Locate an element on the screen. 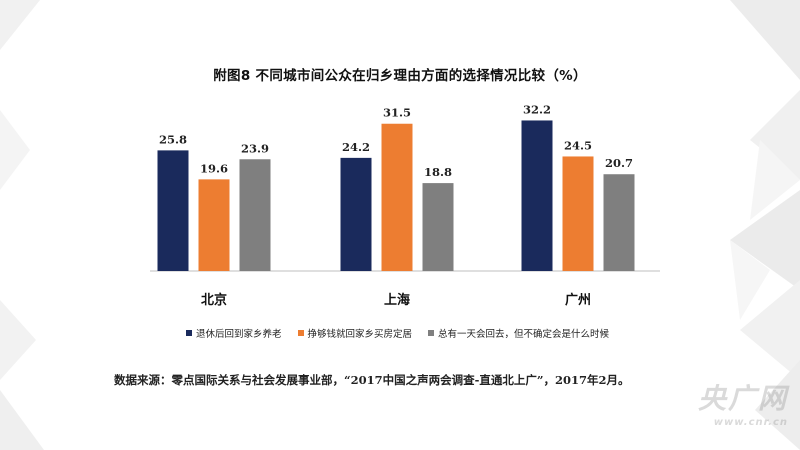  data-label-someday-3: 20.7 is located at coordinates (619, 163).